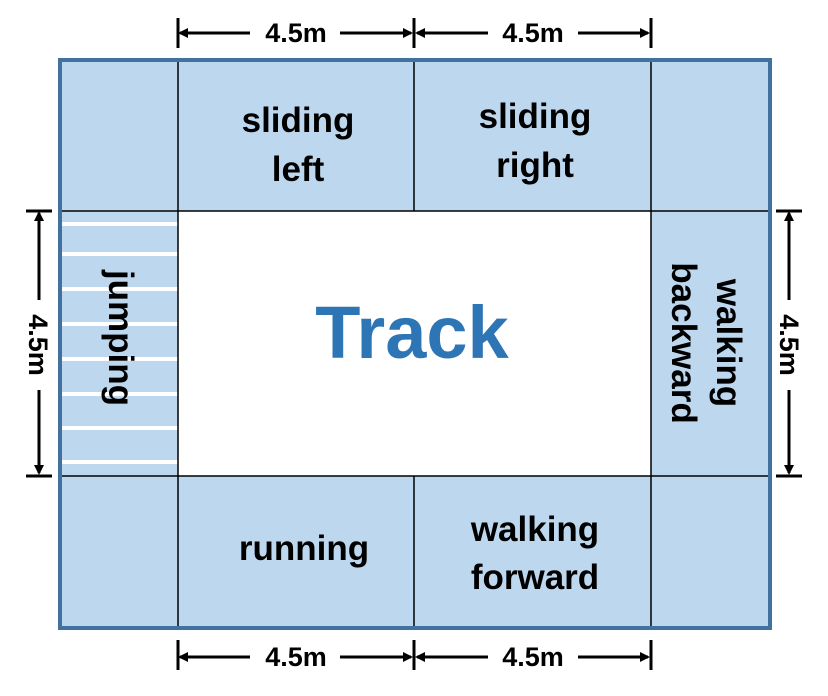 This screenshot has width=828, height=696. Describe the element at coordinates (298, 145) in the screenshot. I see `zone-sliding-left: sliding left` at that location.